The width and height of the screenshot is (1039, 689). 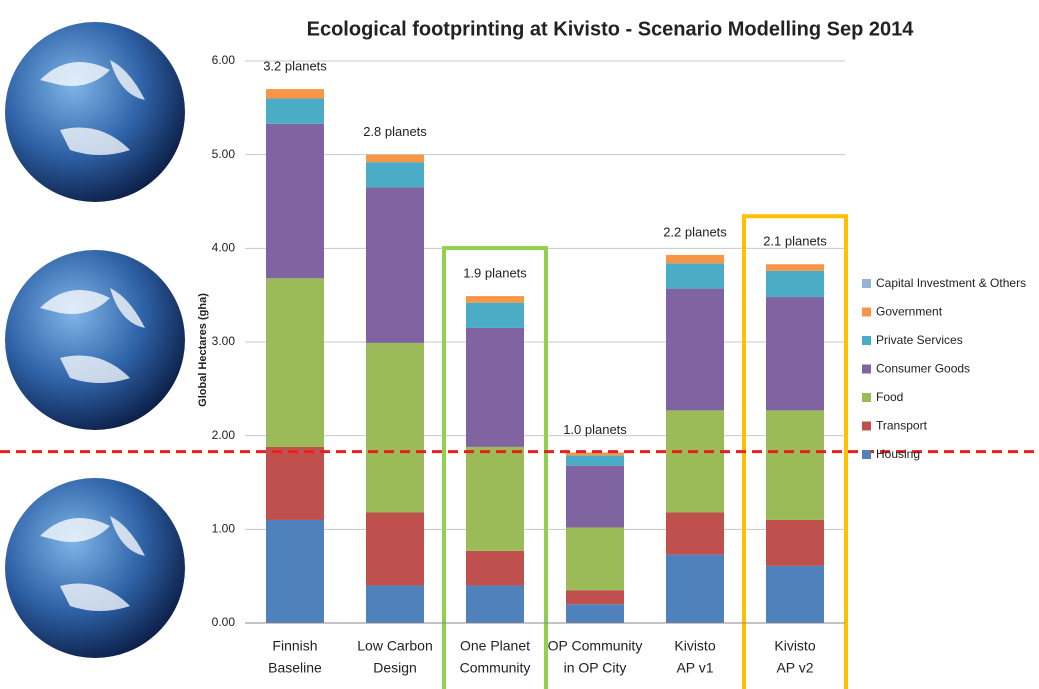 What do you see at coordinates (902, 426) in the screenshot?
I see `legend-label: Transport` at bounding box center [902, 426].